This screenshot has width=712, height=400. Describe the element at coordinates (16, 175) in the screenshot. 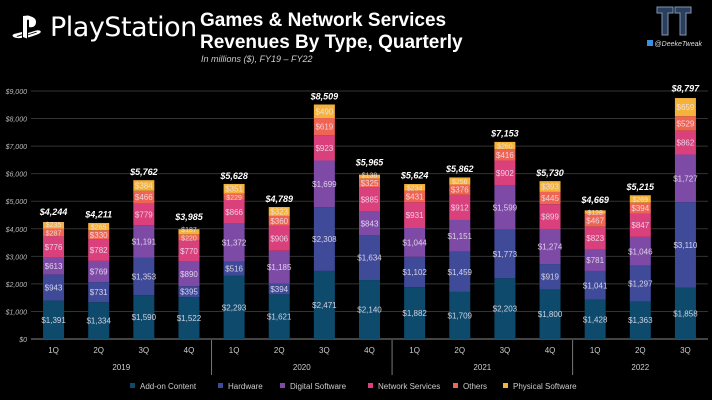

I see `y-tick-label: $6,000` at that location.